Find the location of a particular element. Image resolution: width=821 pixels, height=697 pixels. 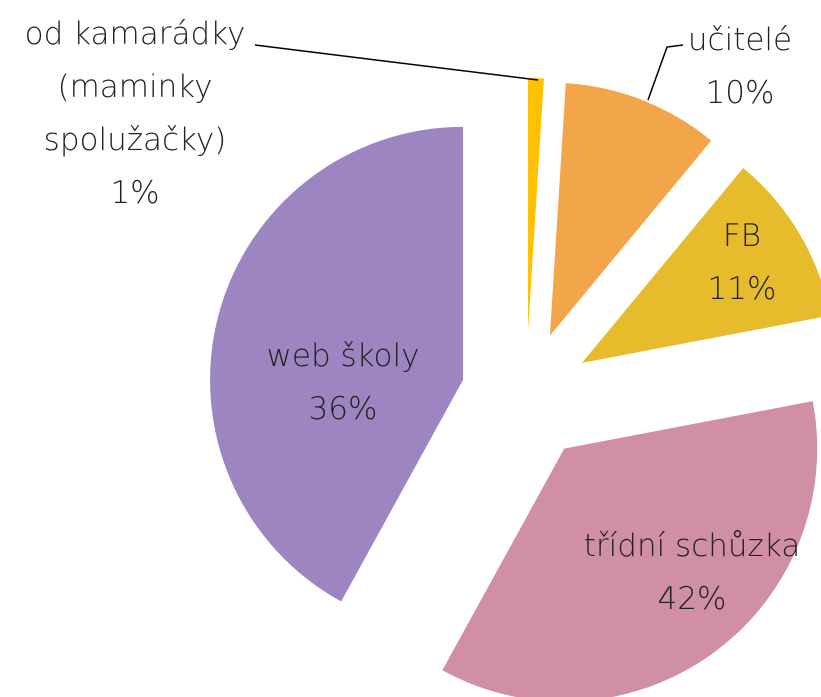

category-label: od kamarádky (maminky spolužačky) is located at coordinates (135, 87).